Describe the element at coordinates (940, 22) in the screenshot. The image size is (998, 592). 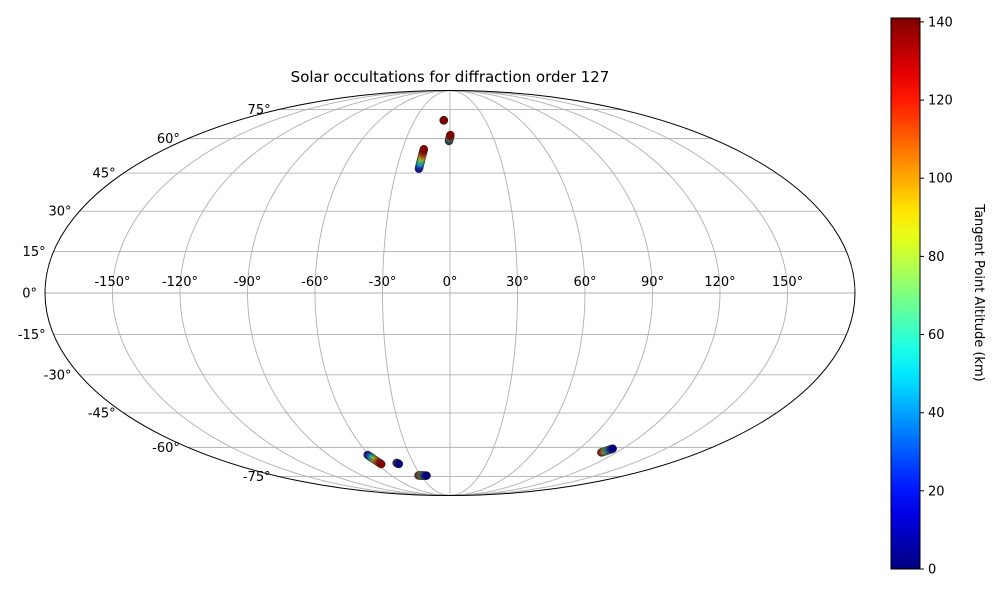
I see `colorbar-tick-label: 140` at that location.